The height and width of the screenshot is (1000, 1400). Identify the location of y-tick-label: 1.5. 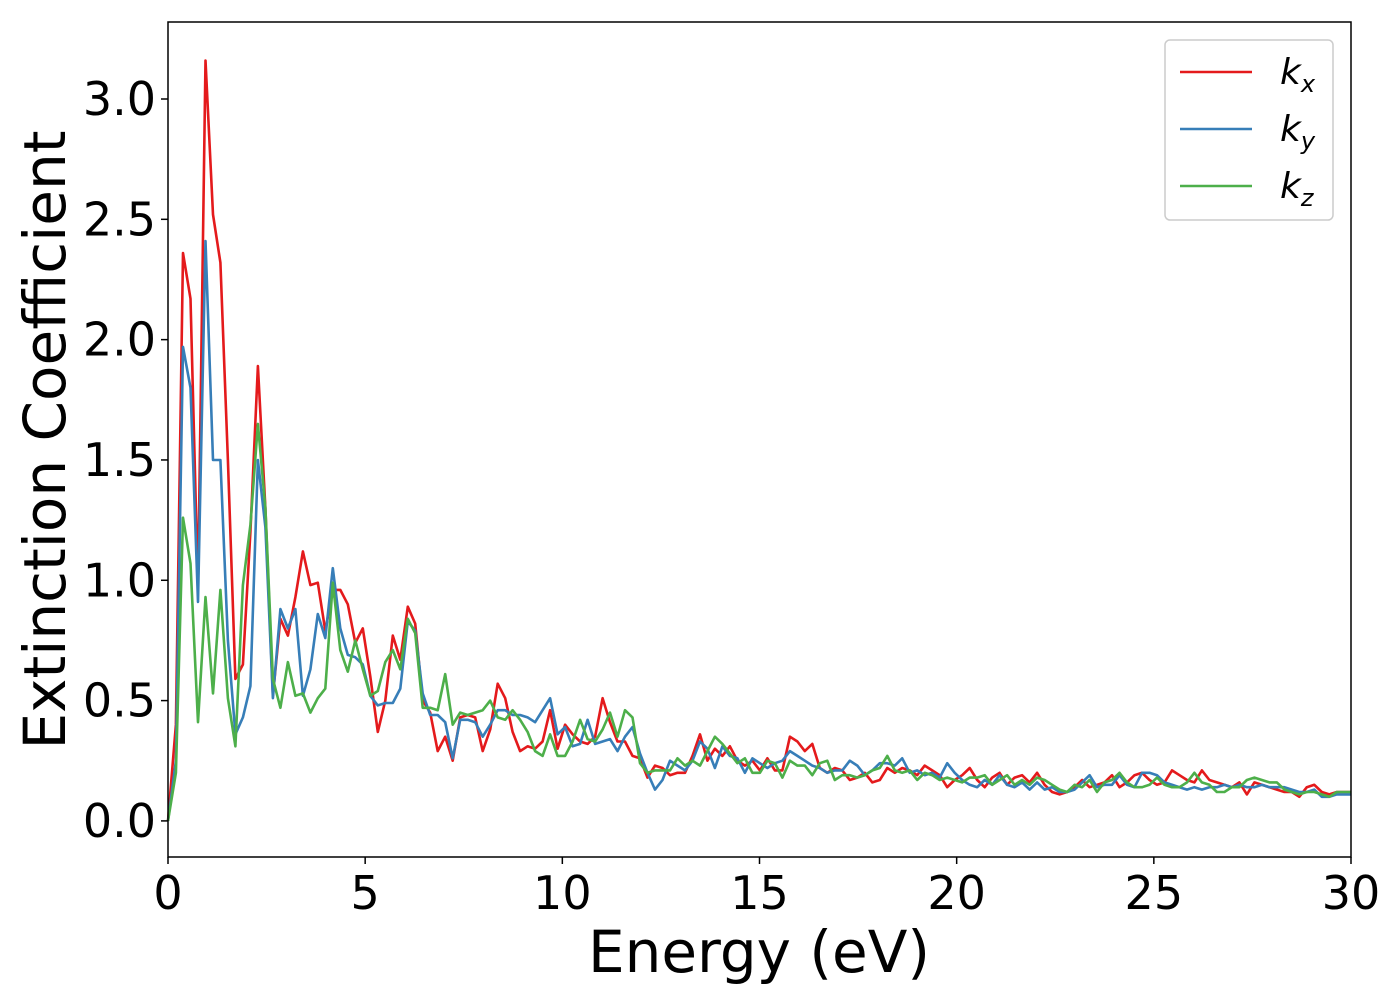
(119, 460).